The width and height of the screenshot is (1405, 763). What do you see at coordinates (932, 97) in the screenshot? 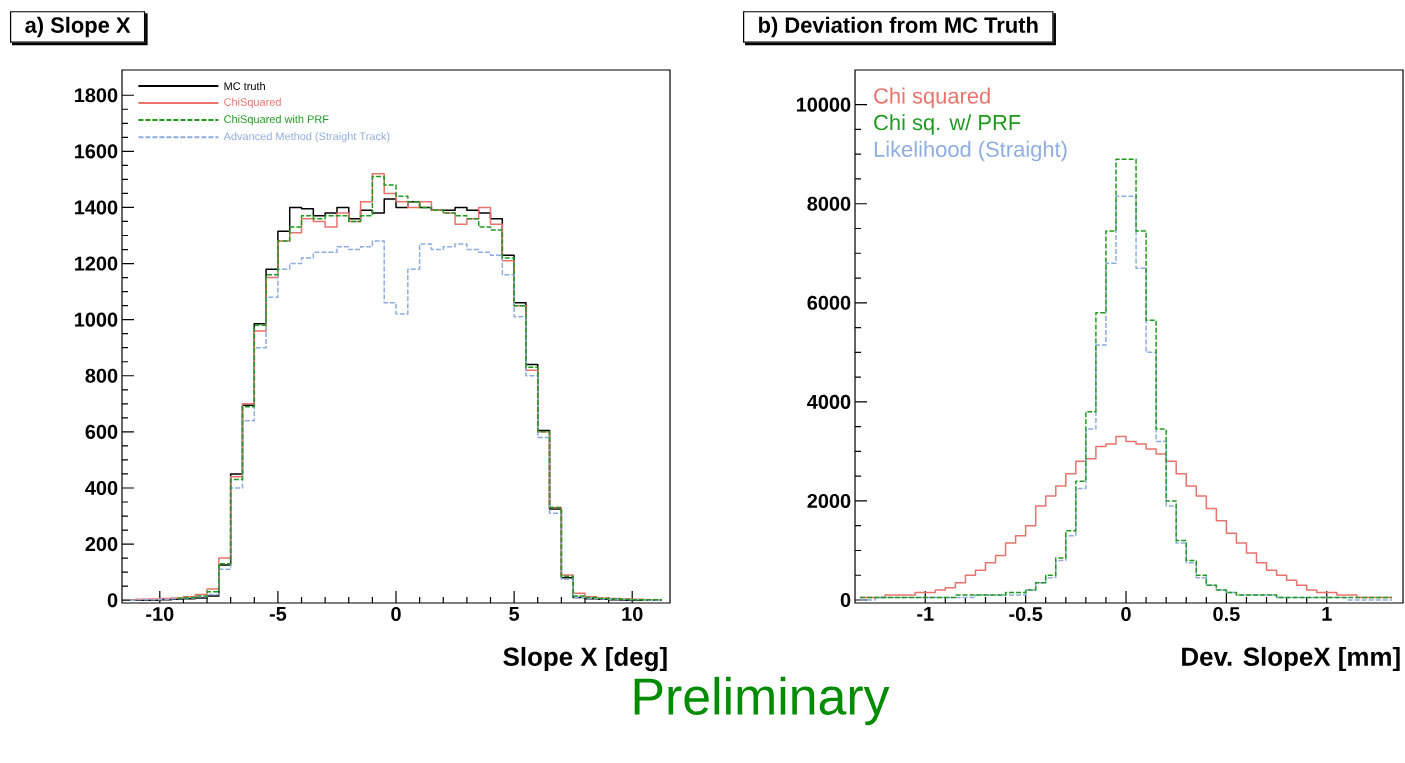
I see `text: Chi squared` at bounding box center [932, 97].